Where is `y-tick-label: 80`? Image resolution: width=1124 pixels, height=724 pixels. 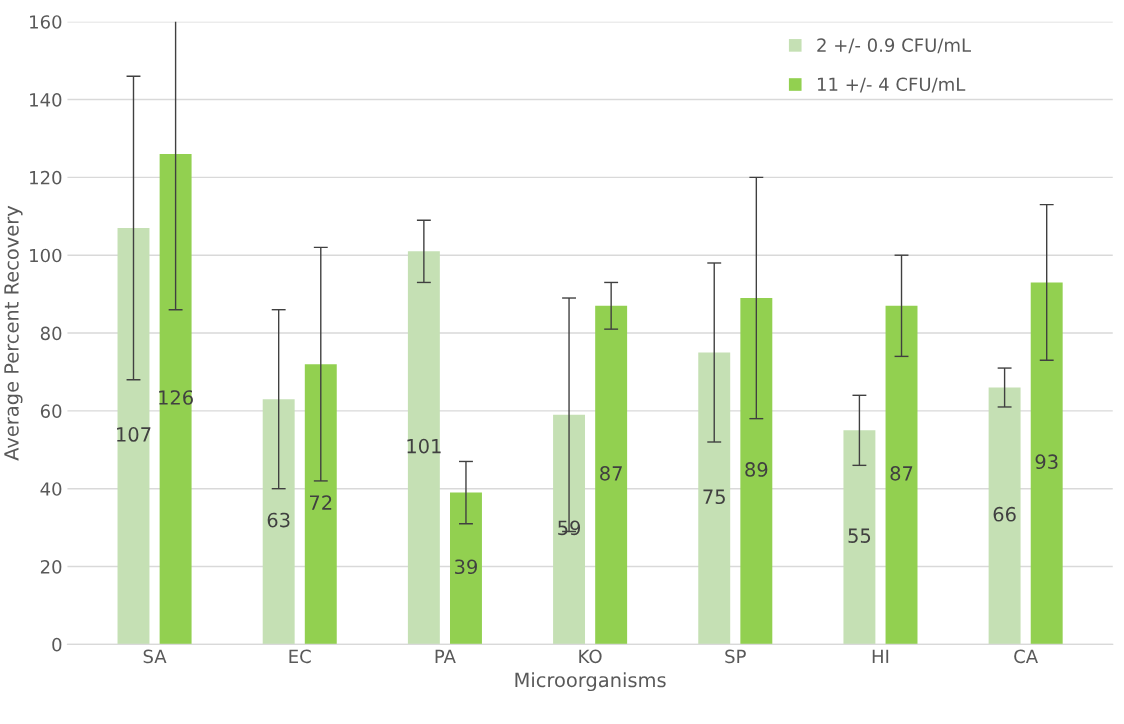
y-tick-label: 80 is located at coordinates (51, 333).